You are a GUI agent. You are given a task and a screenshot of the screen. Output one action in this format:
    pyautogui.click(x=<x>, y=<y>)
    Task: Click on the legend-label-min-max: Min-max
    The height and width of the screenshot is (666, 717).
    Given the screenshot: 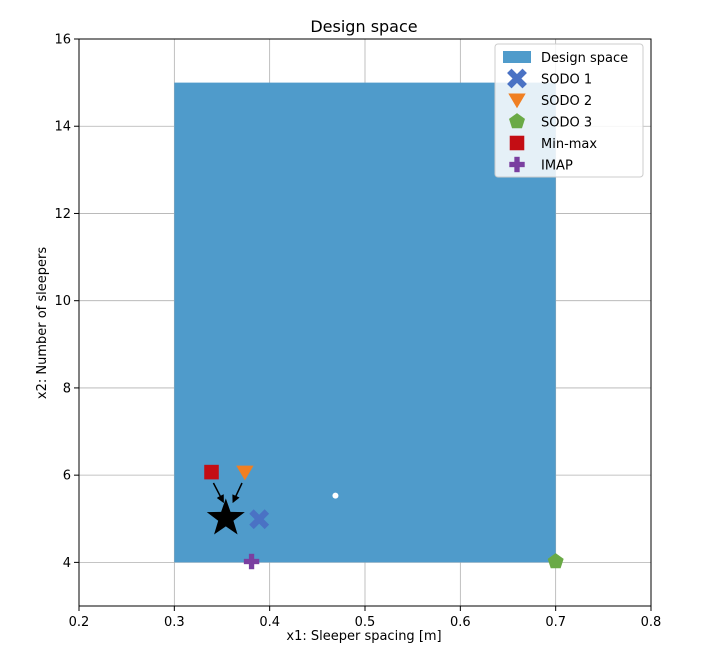 What is the action you would take?
    pyautogui.click(x=569, y=144)
    